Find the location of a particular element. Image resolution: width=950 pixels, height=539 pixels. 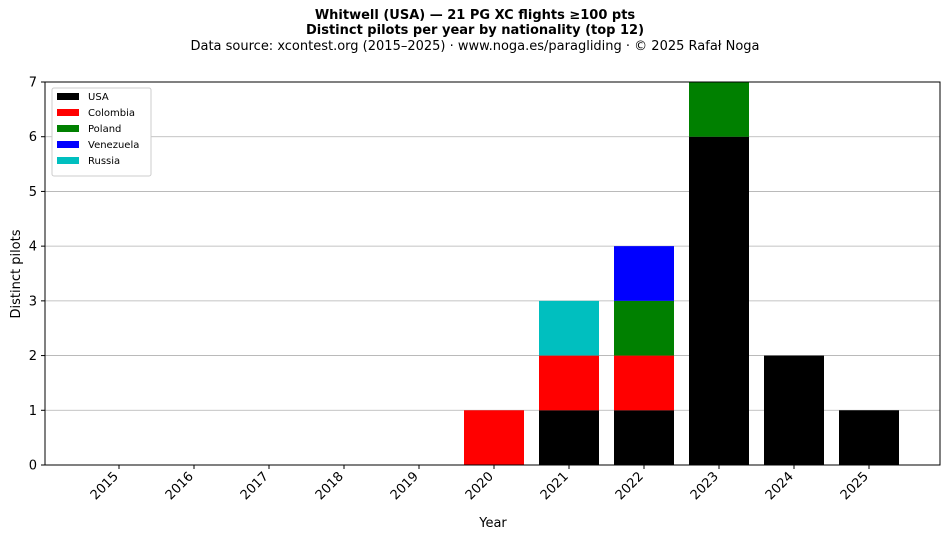

x-tick-label: 2025 is located at coordinates (855, 486).